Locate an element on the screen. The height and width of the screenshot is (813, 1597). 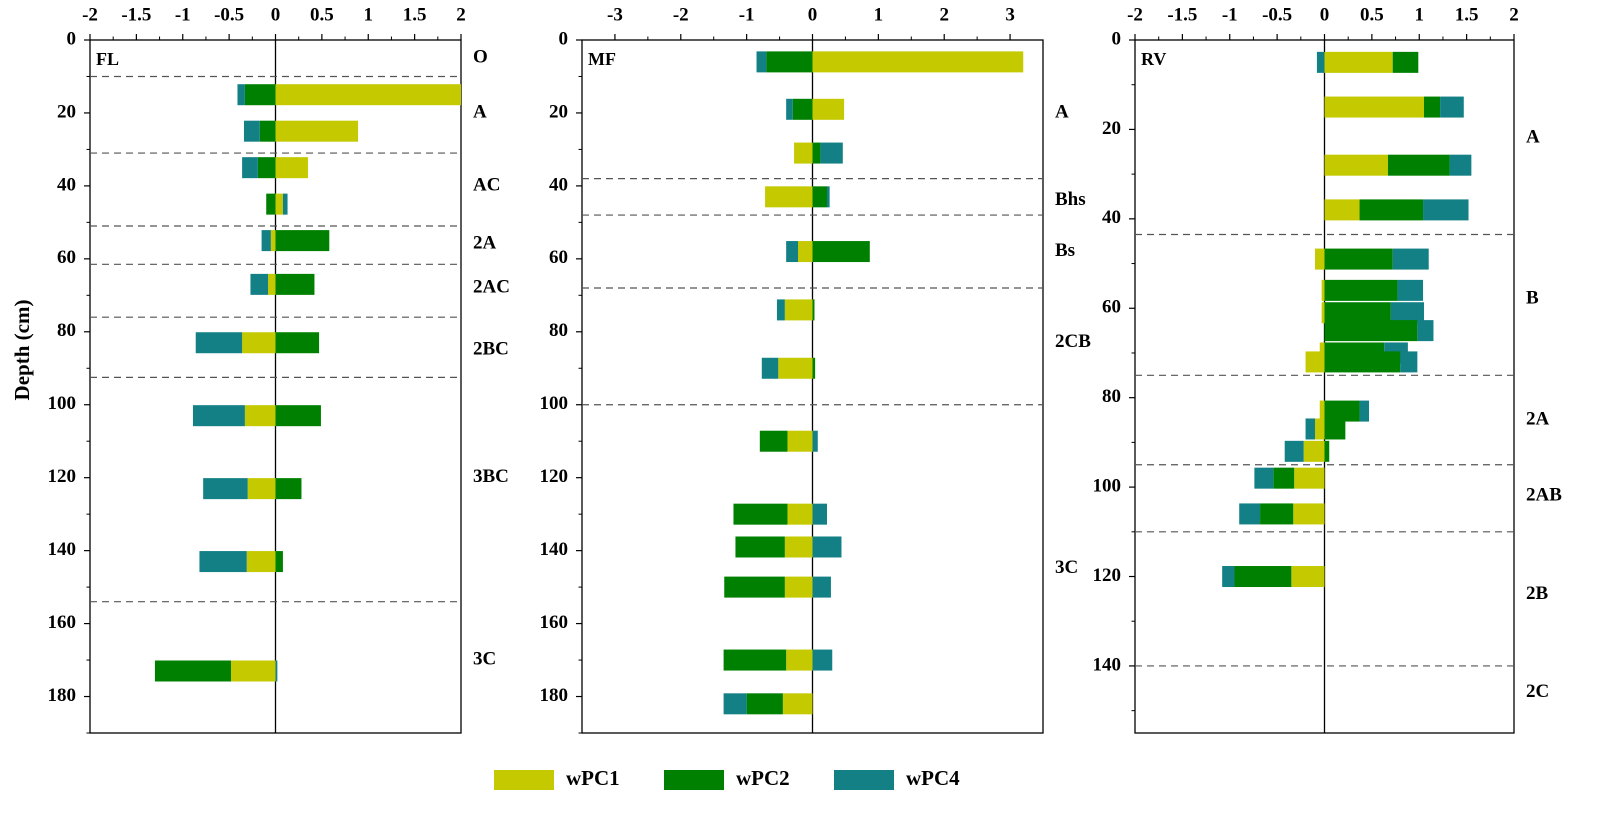
horizon-label: 2CB is located at coordinates (1073, 341).